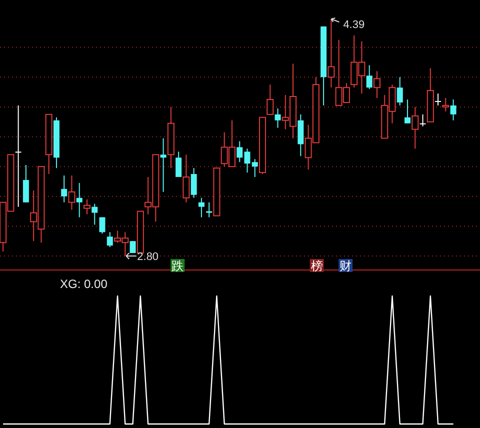 The image size is (480, 428). What do you see at coordinates (354, 25) in the screenshot?
I see `annotation: 4.39` at bounding box center [354, 25].